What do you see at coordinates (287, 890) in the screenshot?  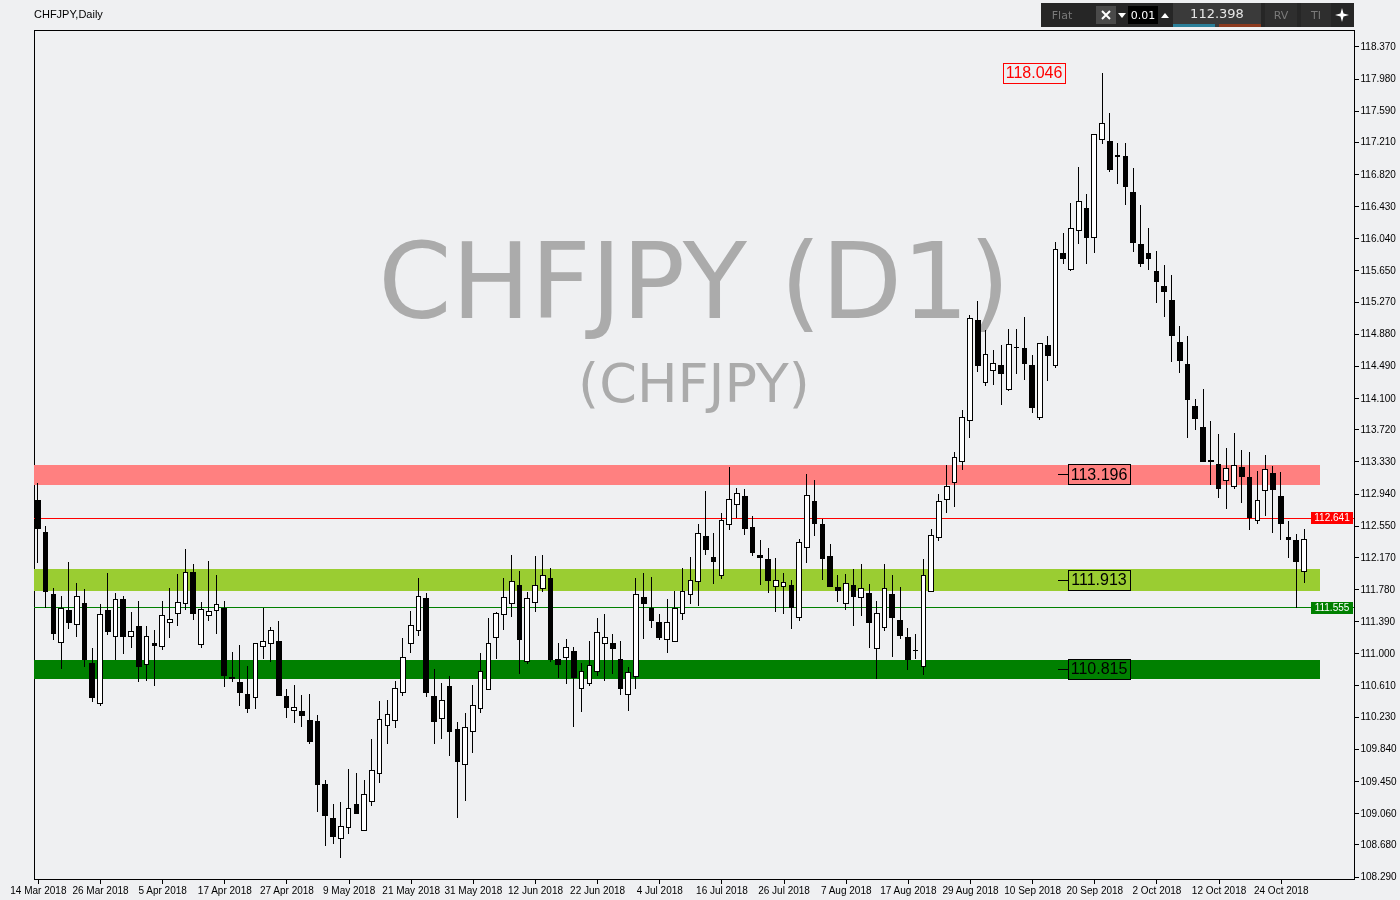 I see `x-tick-label: 27 Apr 2018` at bounding box center [287, 890].